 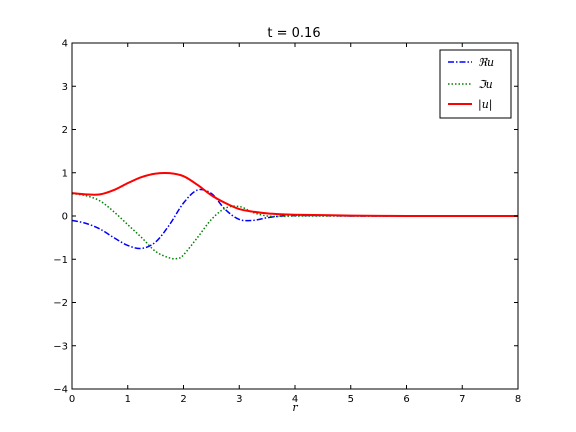 I want to click on y-tick-label: 4, so click(x=65, y=44).